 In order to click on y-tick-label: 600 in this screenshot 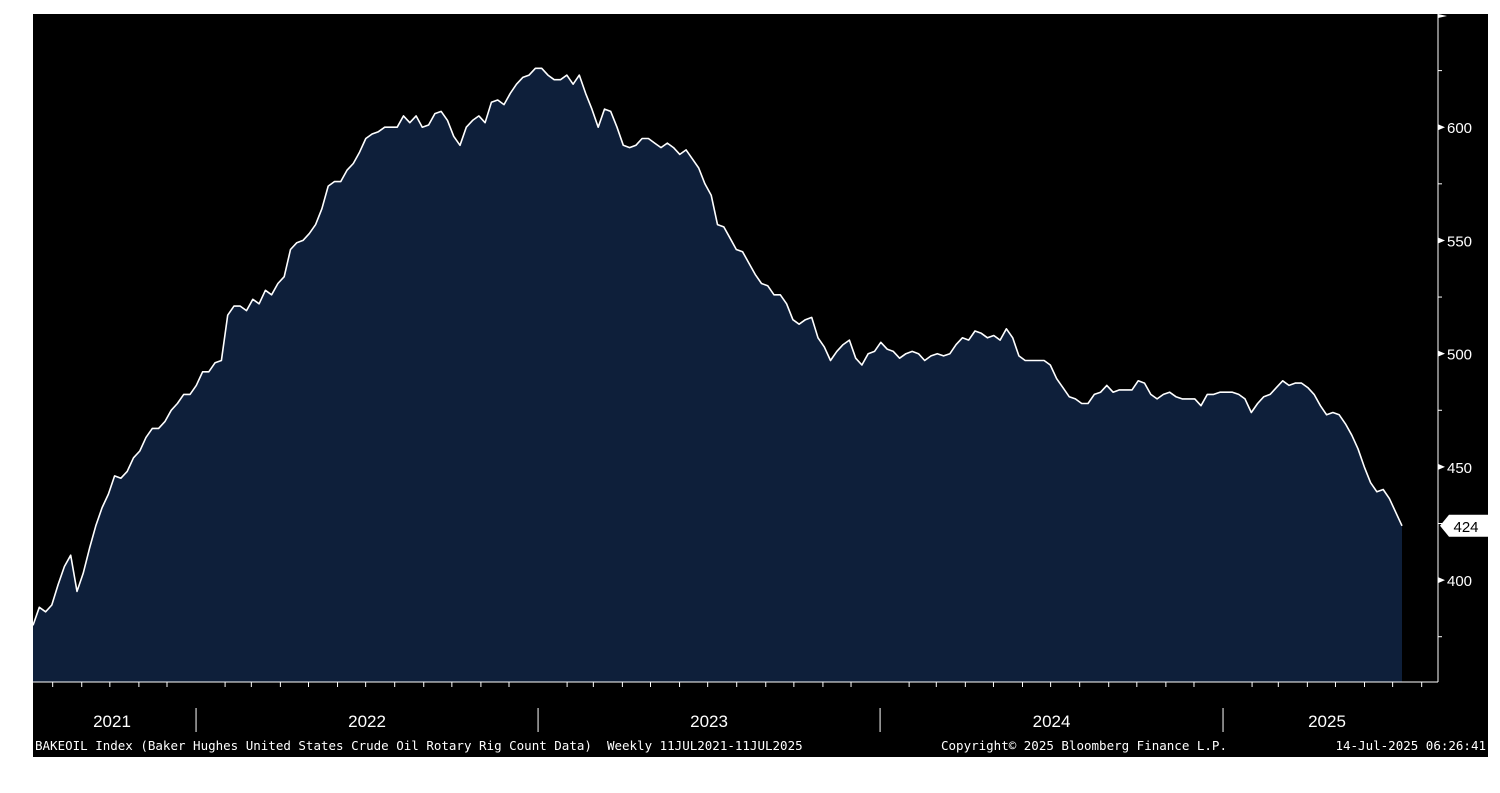, I will do `click(1459, 128)`.